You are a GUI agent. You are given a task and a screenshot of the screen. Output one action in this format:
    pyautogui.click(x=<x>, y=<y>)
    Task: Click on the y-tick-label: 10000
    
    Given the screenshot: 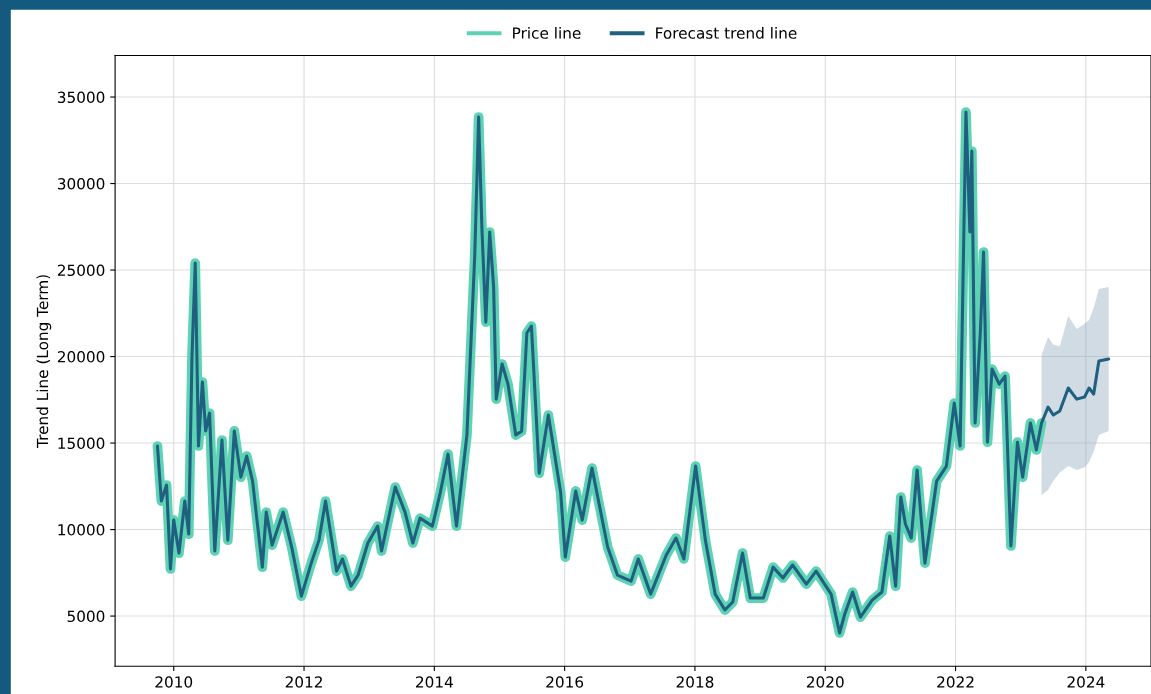 What is the action you would take?
    pyautogui.click(x=81, y=530)
    